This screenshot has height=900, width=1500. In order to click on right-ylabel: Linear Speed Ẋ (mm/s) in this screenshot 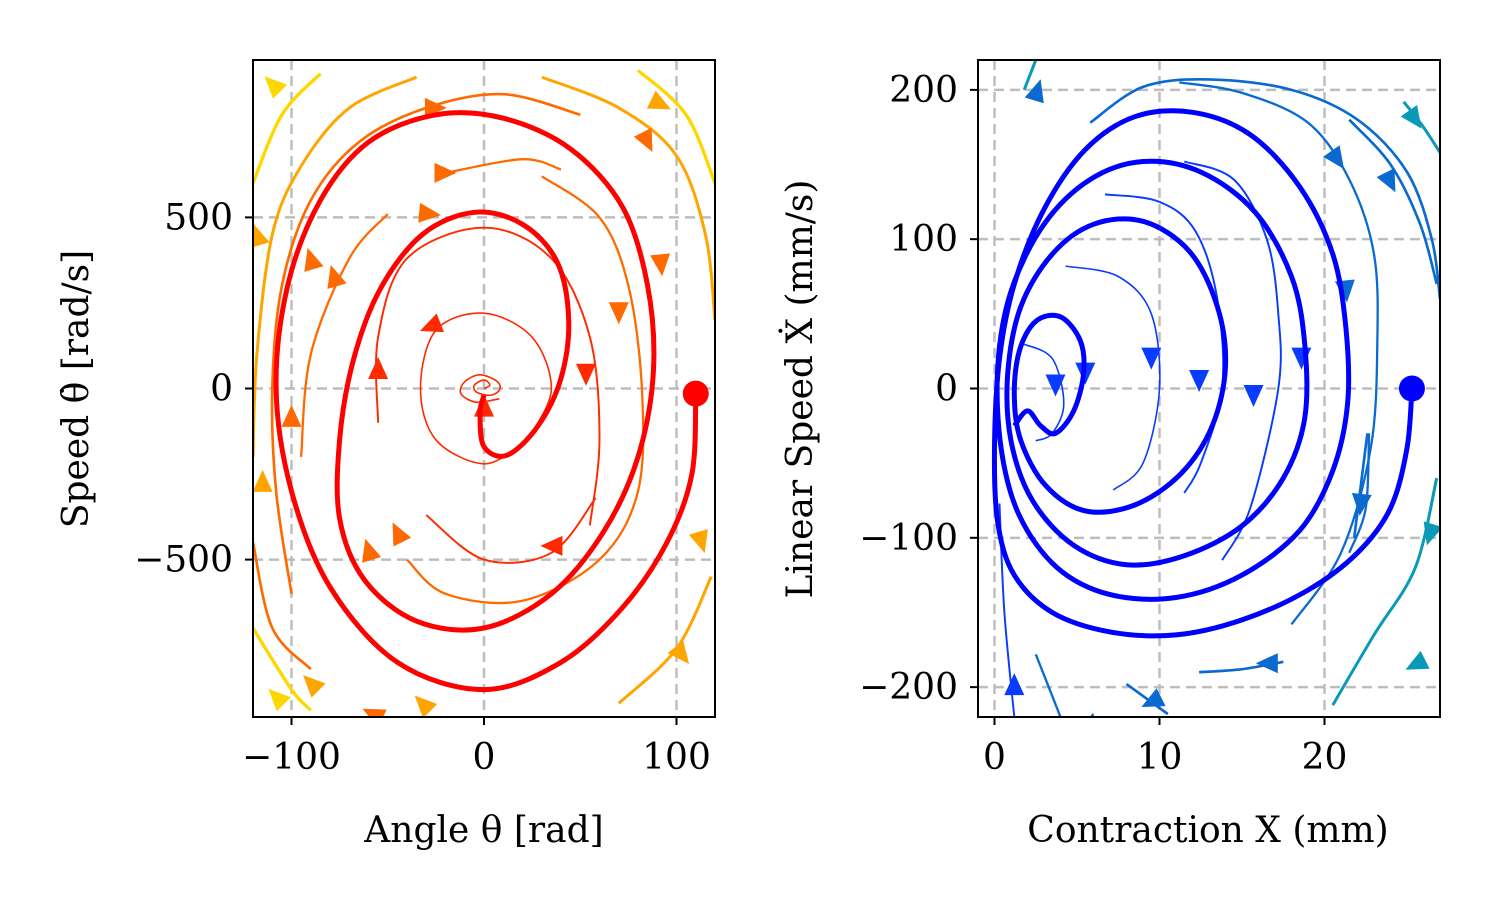, I will do `click(800, 389)`.